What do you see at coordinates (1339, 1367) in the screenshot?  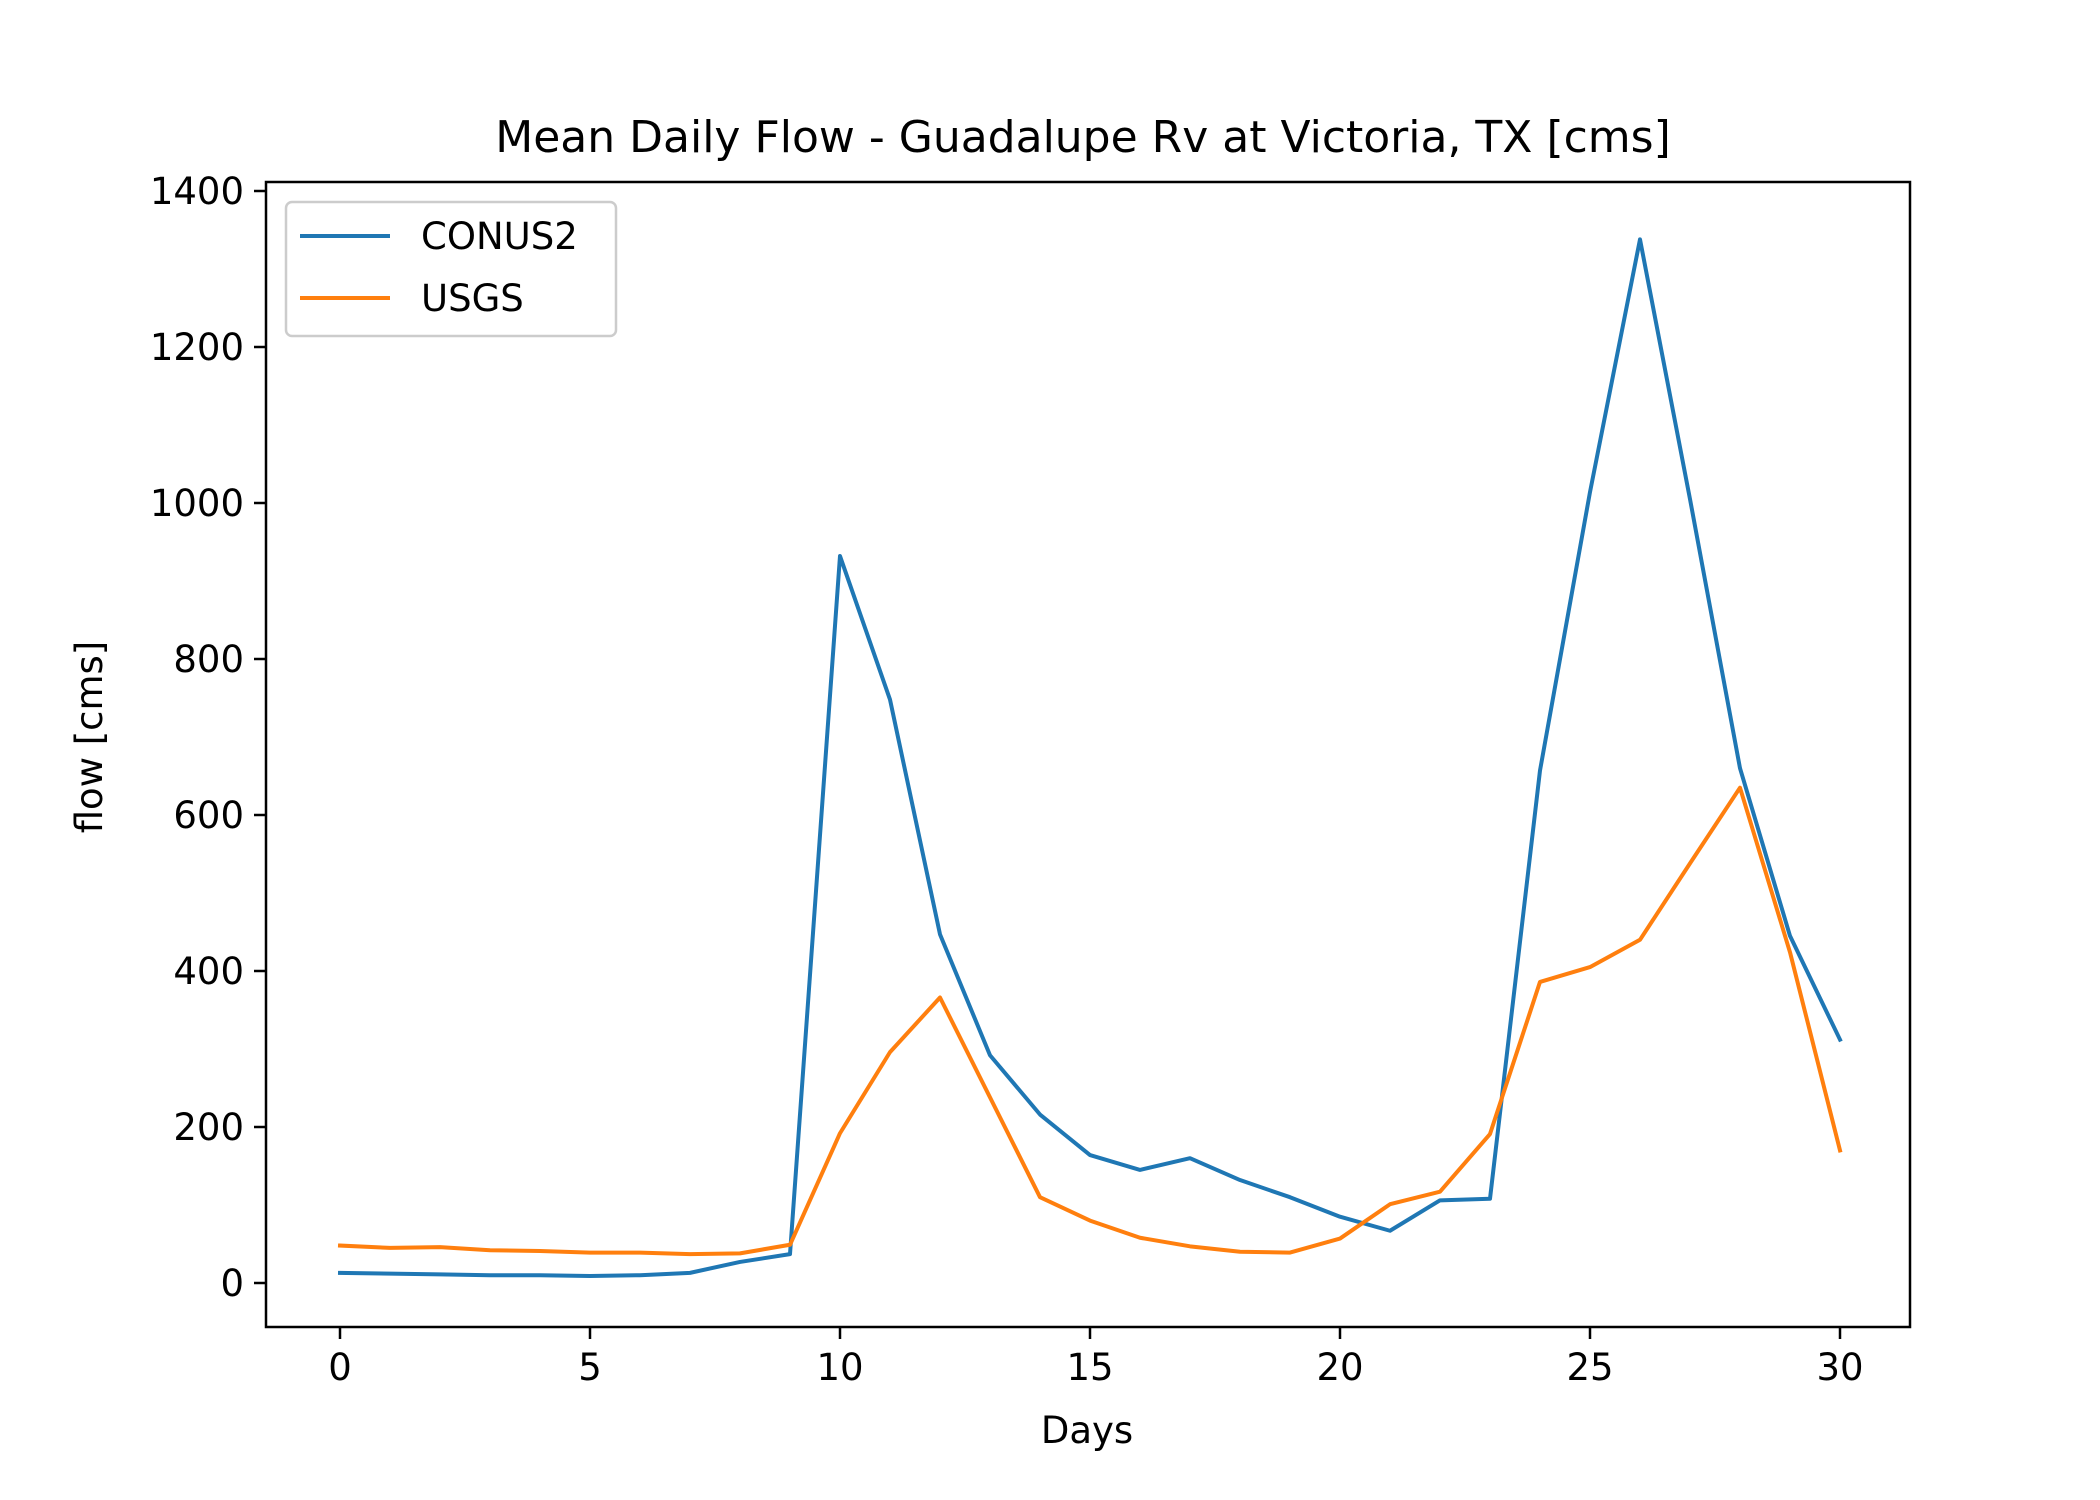 I see `x-tick-label: 20` at bounding box center [1339, 1367].